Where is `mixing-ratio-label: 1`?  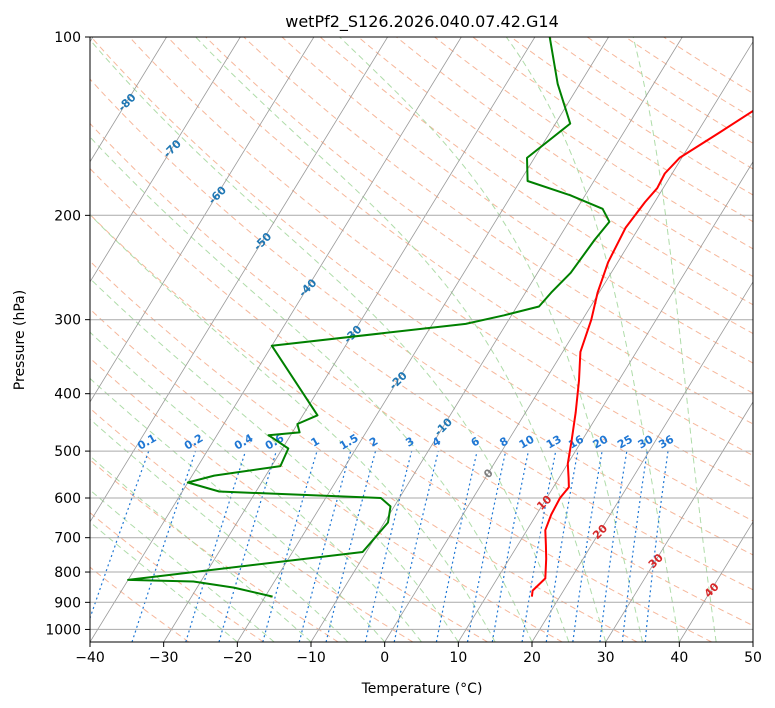
mixing-ratio-label: 1 is located at coordinates (315, 442).